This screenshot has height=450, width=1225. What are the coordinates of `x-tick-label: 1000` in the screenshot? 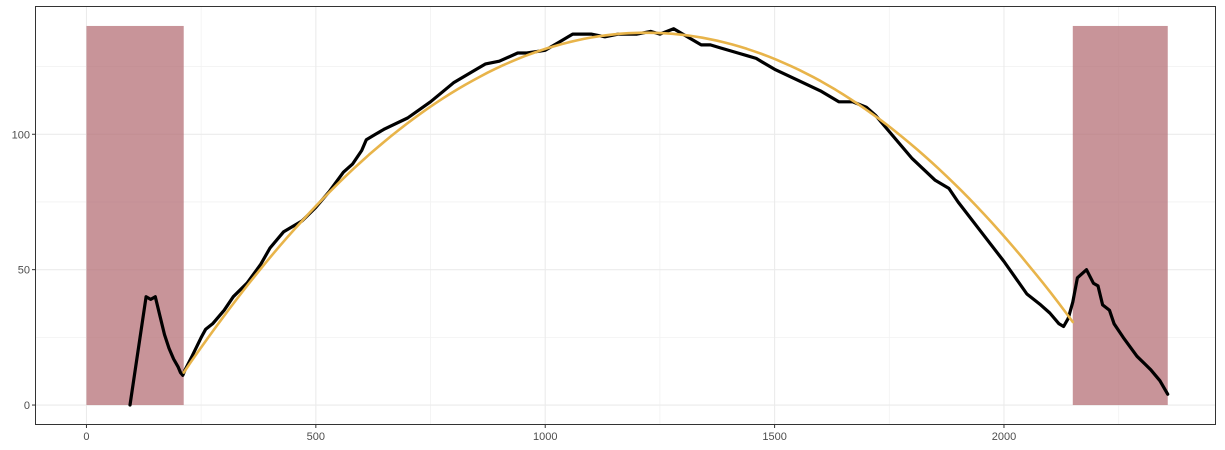 It's located at (545, 437).